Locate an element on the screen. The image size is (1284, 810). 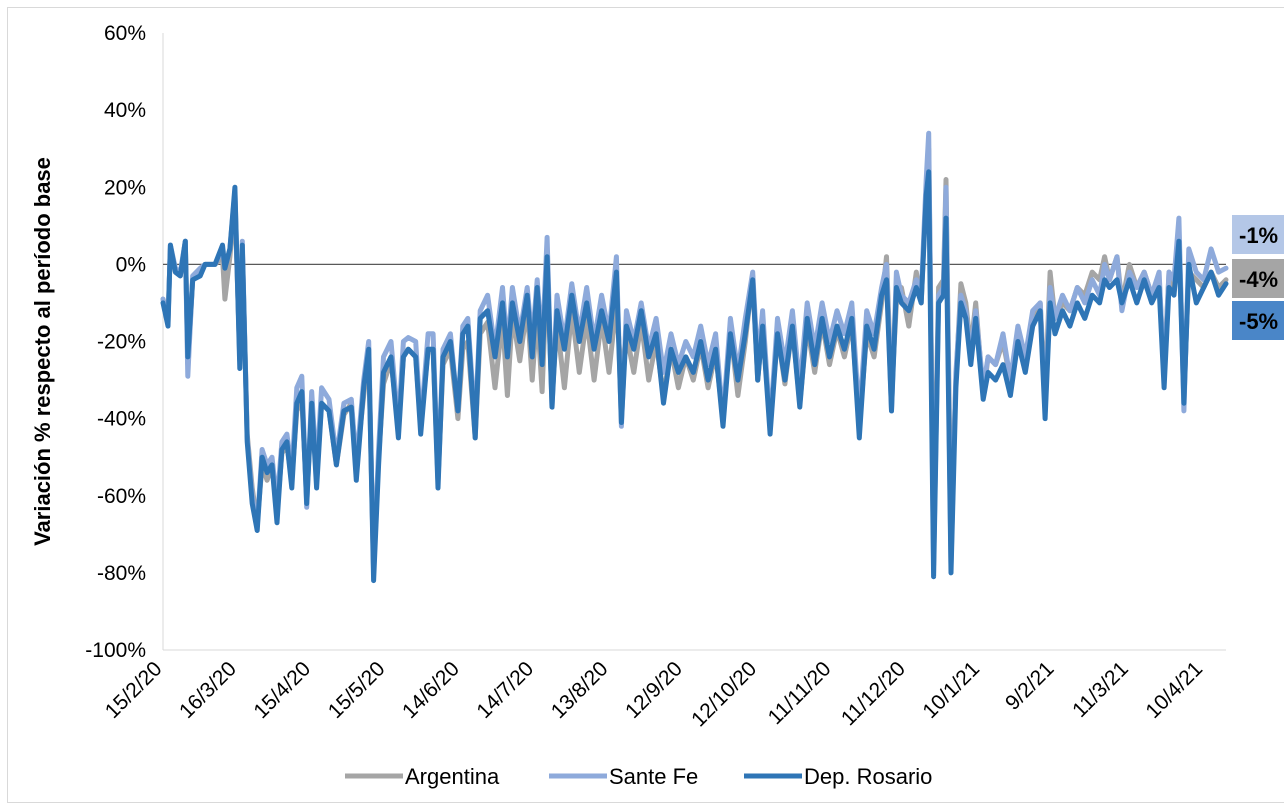
legend: Argentina Sante Fe Dep. Rosario is located at coordinates (638, 776).